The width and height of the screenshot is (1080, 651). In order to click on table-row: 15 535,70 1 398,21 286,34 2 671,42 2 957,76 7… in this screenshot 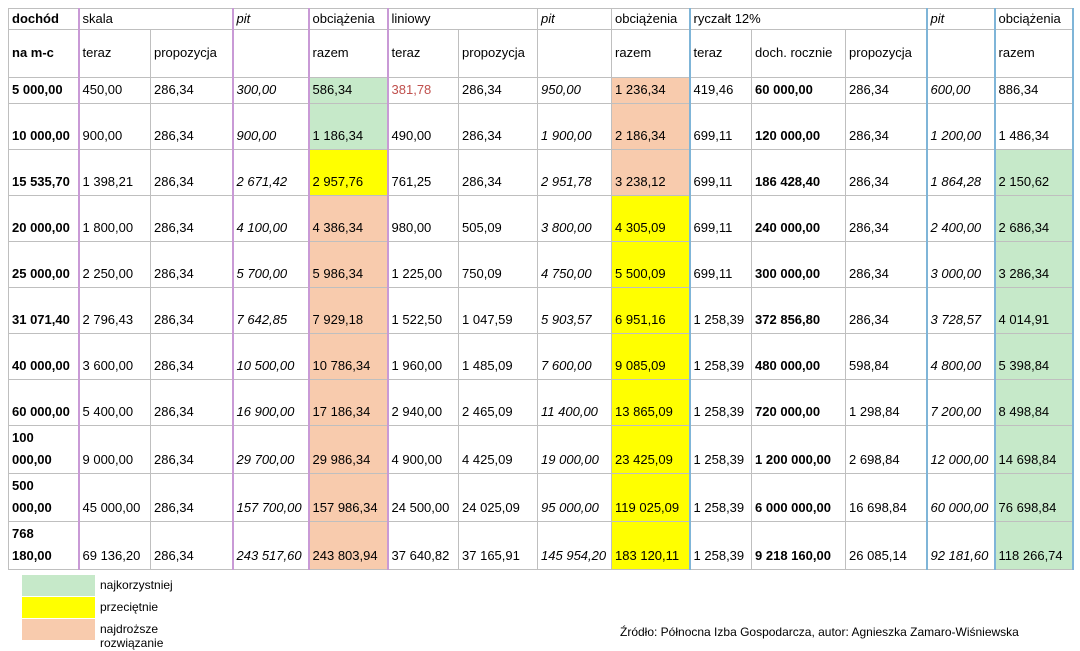, I will do `click(541, 172)`.